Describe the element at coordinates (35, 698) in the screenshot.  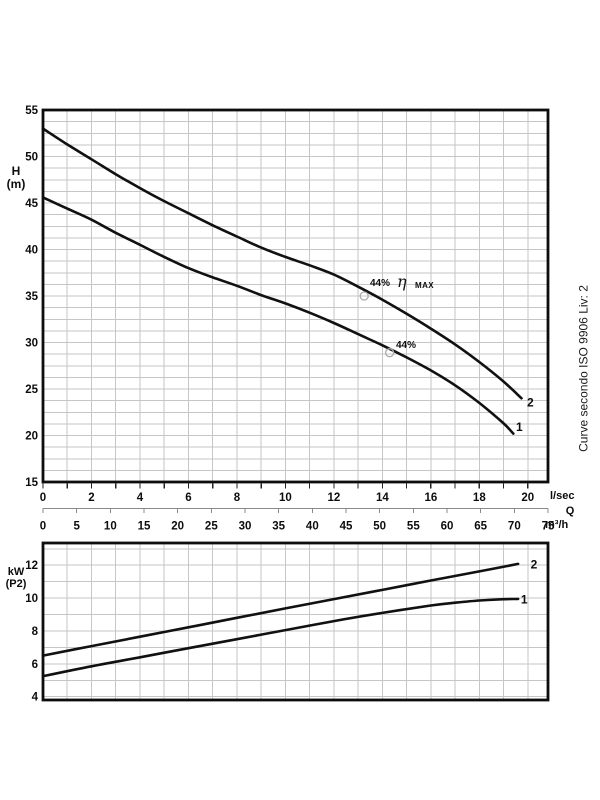
I see `power-y-tick-label: 4` at that location.